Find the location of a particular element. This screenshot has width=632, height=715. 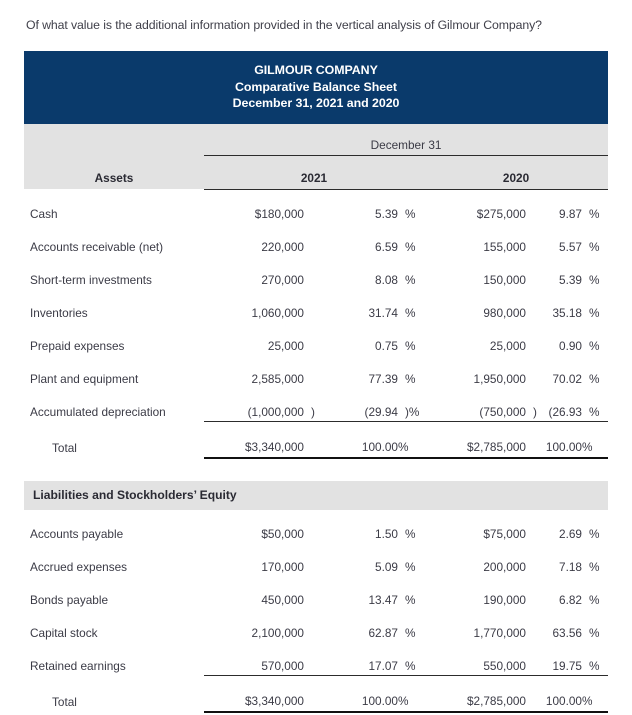

statement-date-line: December 31, 2021 and 2020 is located at coordinates (316, 103).